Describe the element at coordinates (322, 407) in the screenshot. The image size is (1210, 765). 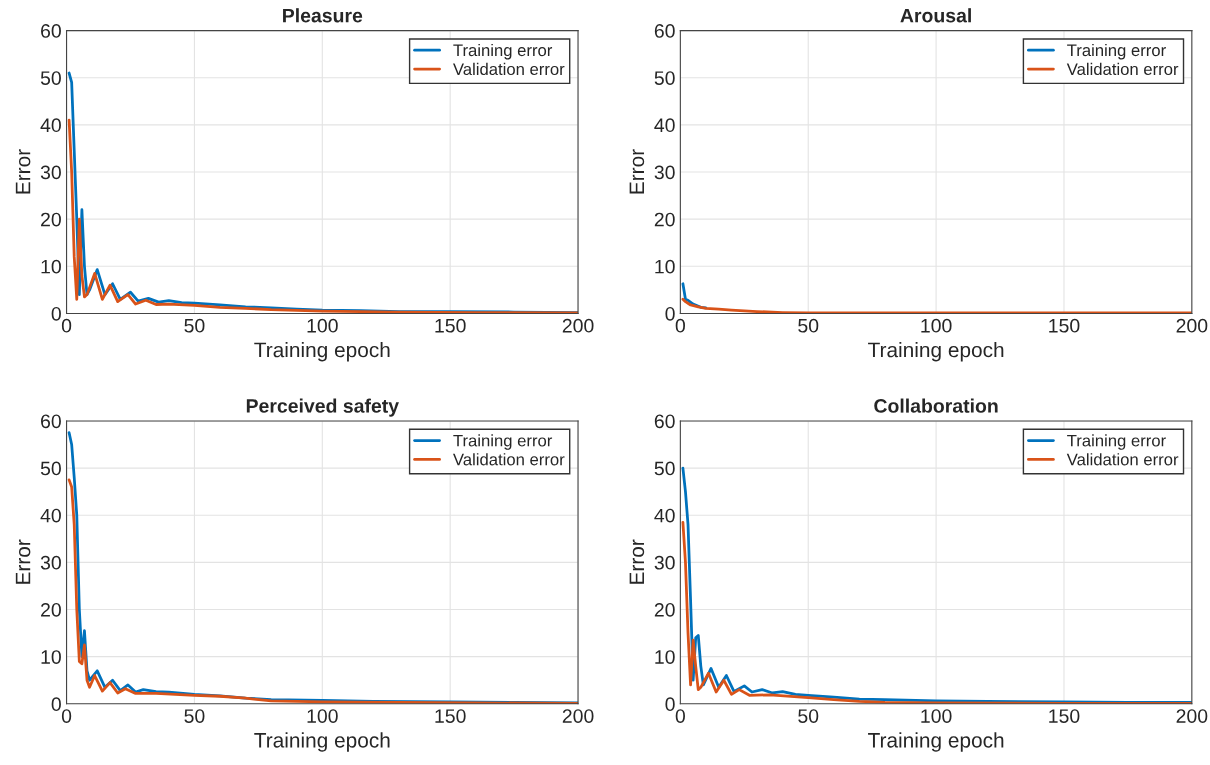
I see `chart-title: Perceived safety` at that location.